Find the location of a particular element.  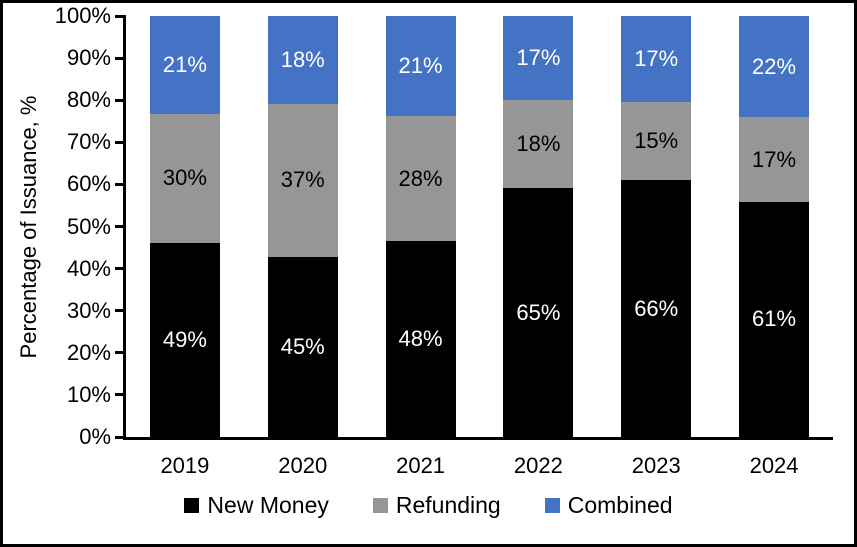

bar-category: 66% 15% 17% is located at coordinates (656, 226).